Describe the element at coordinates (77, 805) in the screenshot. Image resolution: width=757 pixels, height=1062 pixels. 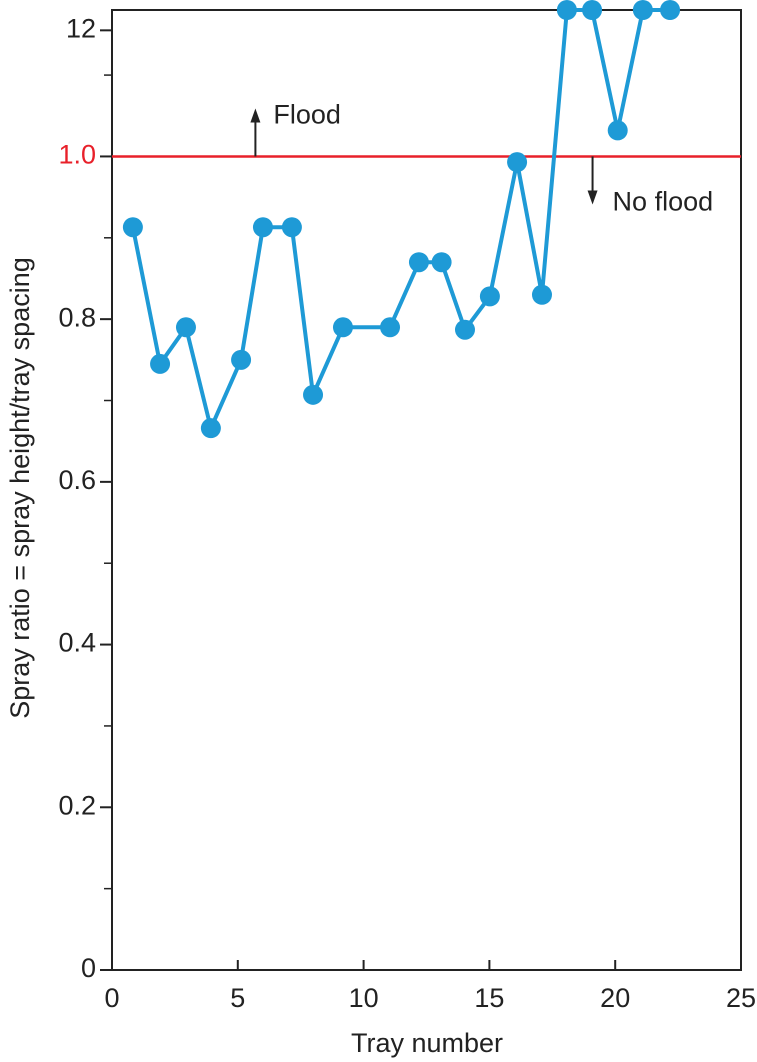
I see `y-tick-label: 0.2` at that location.